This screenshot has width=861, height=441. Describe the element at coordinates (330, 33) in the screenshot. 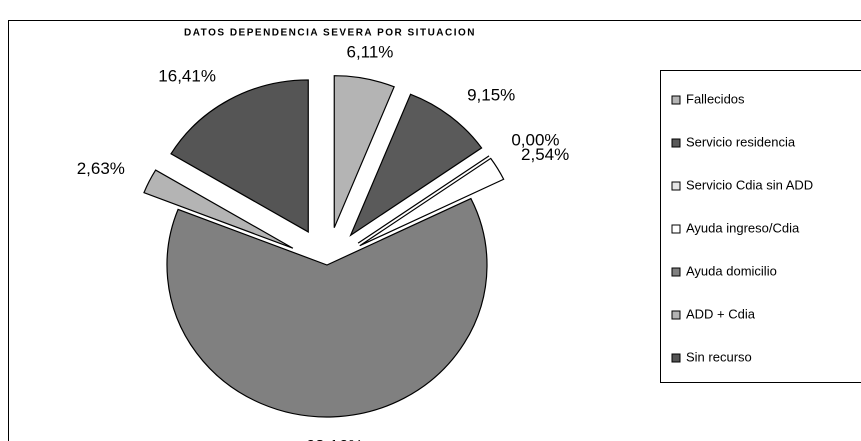

I see `chart-title: DATOS DEPENDENCIA SEVERA POR SITUACION` at that location.